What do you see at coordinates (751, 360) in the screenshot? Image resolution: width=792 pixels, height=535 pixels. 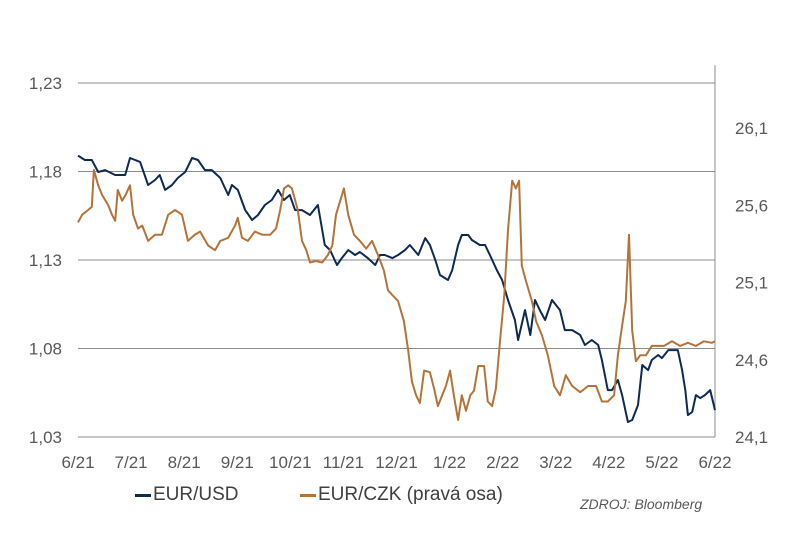 I see `y-right-tick-label: 24,6` at bounding box center [751, 360].